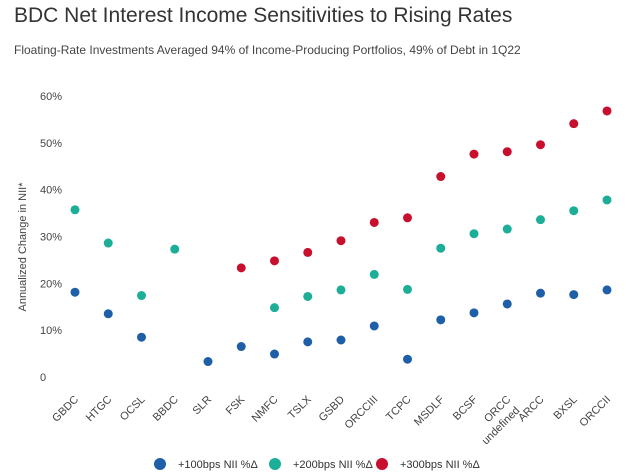 The image size is (640, 476). I want to click on x-tick-label: BCSF, so click(465, 407).